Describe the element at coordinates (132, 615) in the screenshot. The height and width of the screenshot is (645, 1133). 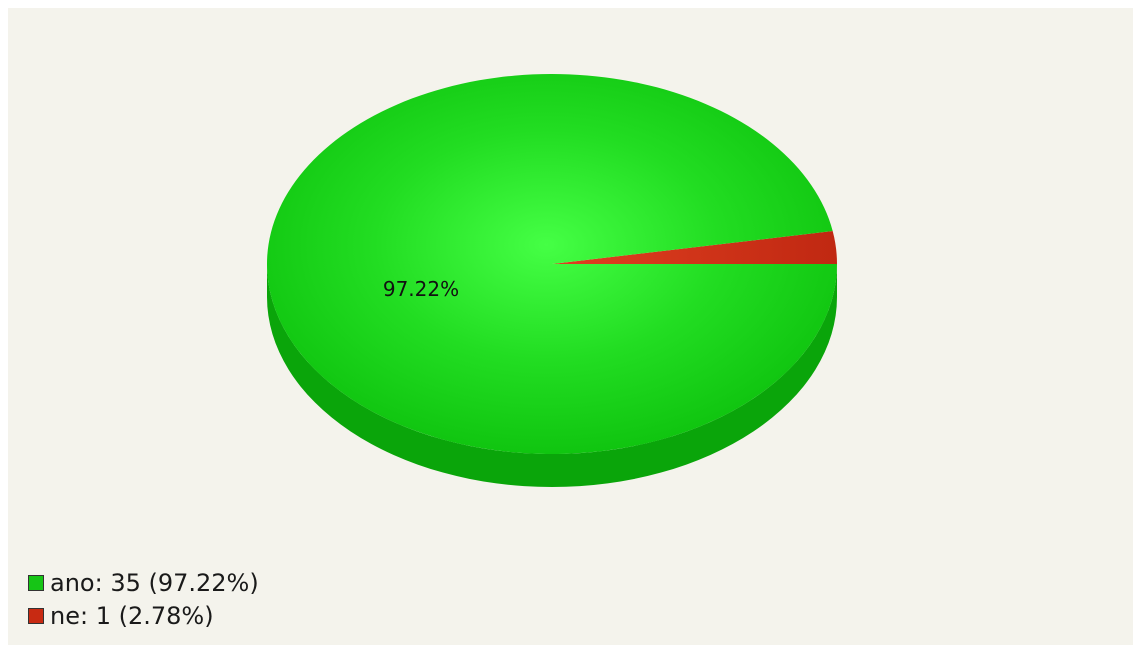
I see `legend-label-ne: ne: 1 (2.78%)` at that location.